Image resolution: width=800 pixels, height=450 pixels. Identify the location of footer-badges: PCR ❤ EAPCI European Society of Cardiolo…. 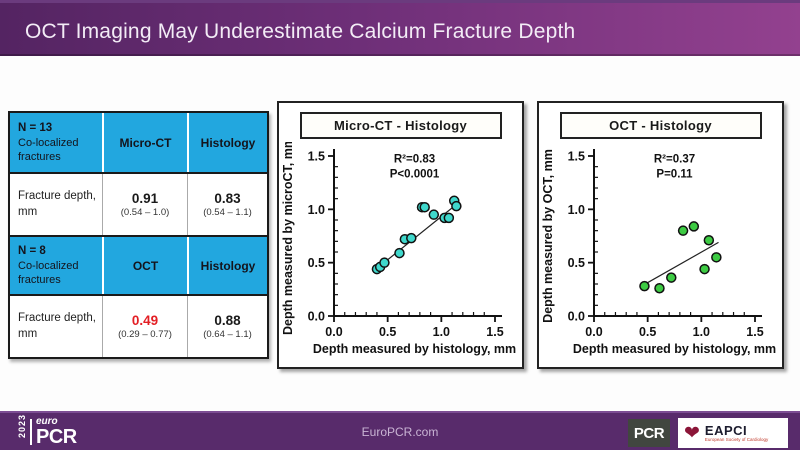
(708, 433).